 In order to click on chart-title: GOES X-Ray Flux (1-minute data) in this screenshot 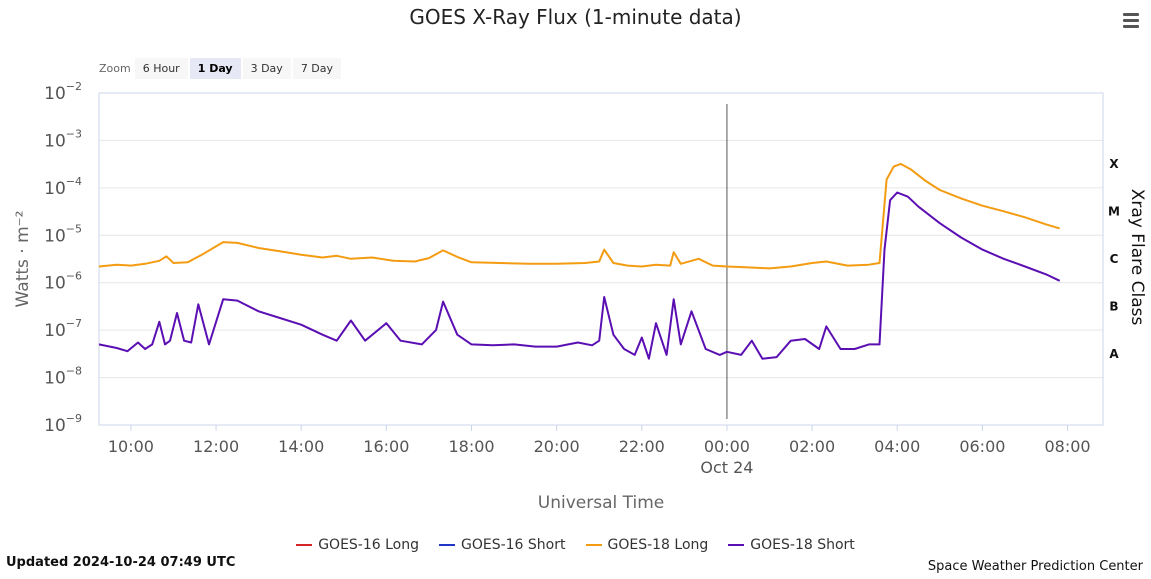, I will do `click(575, 17)`.